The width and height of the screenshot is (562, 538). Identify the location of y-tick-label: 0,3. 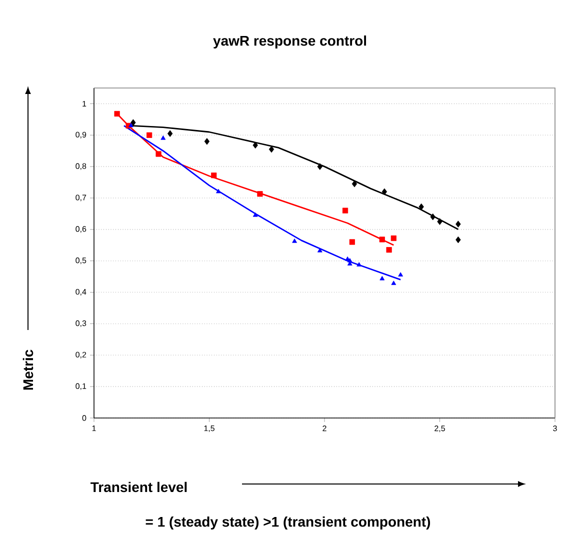
(81, 324).